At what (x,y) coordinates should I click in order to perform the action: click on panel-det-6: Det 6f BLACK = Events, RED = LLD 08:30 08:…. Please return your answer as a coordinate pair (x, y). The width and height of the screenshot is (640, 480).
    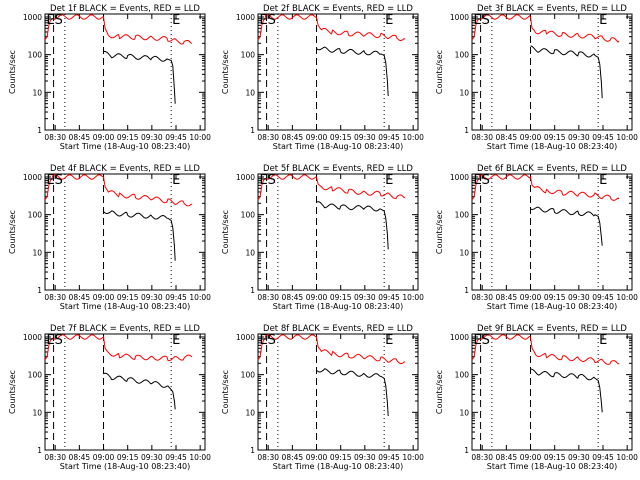
    Looking at the image, I should click on (536, 237).